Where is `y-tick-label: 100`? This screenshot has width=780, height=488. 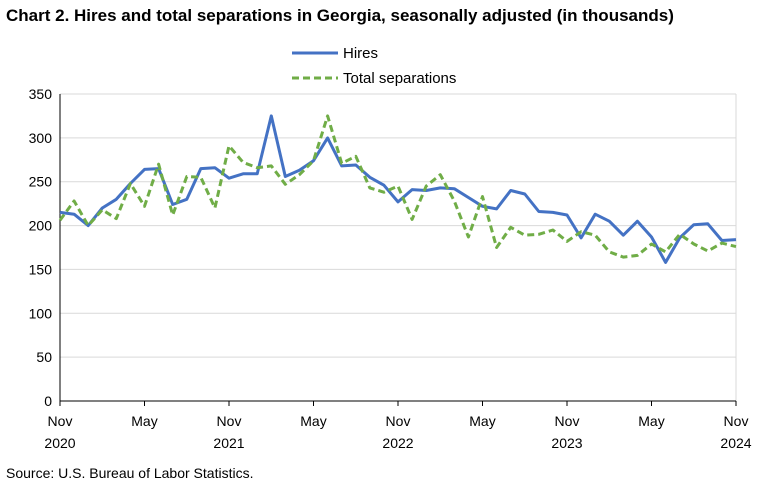
y-tick-label: 100 is located at coordinates (41, 313).